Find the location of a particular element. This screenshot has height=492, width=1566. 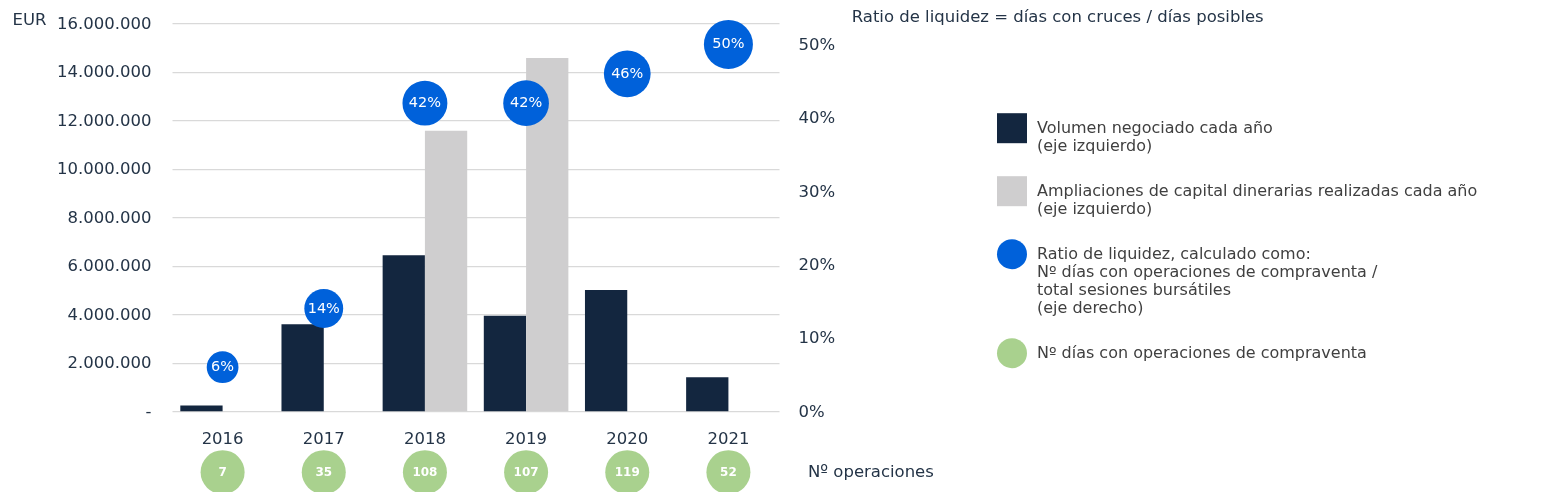

y2-tick-label: 50% is located at coordinates (817, 44).